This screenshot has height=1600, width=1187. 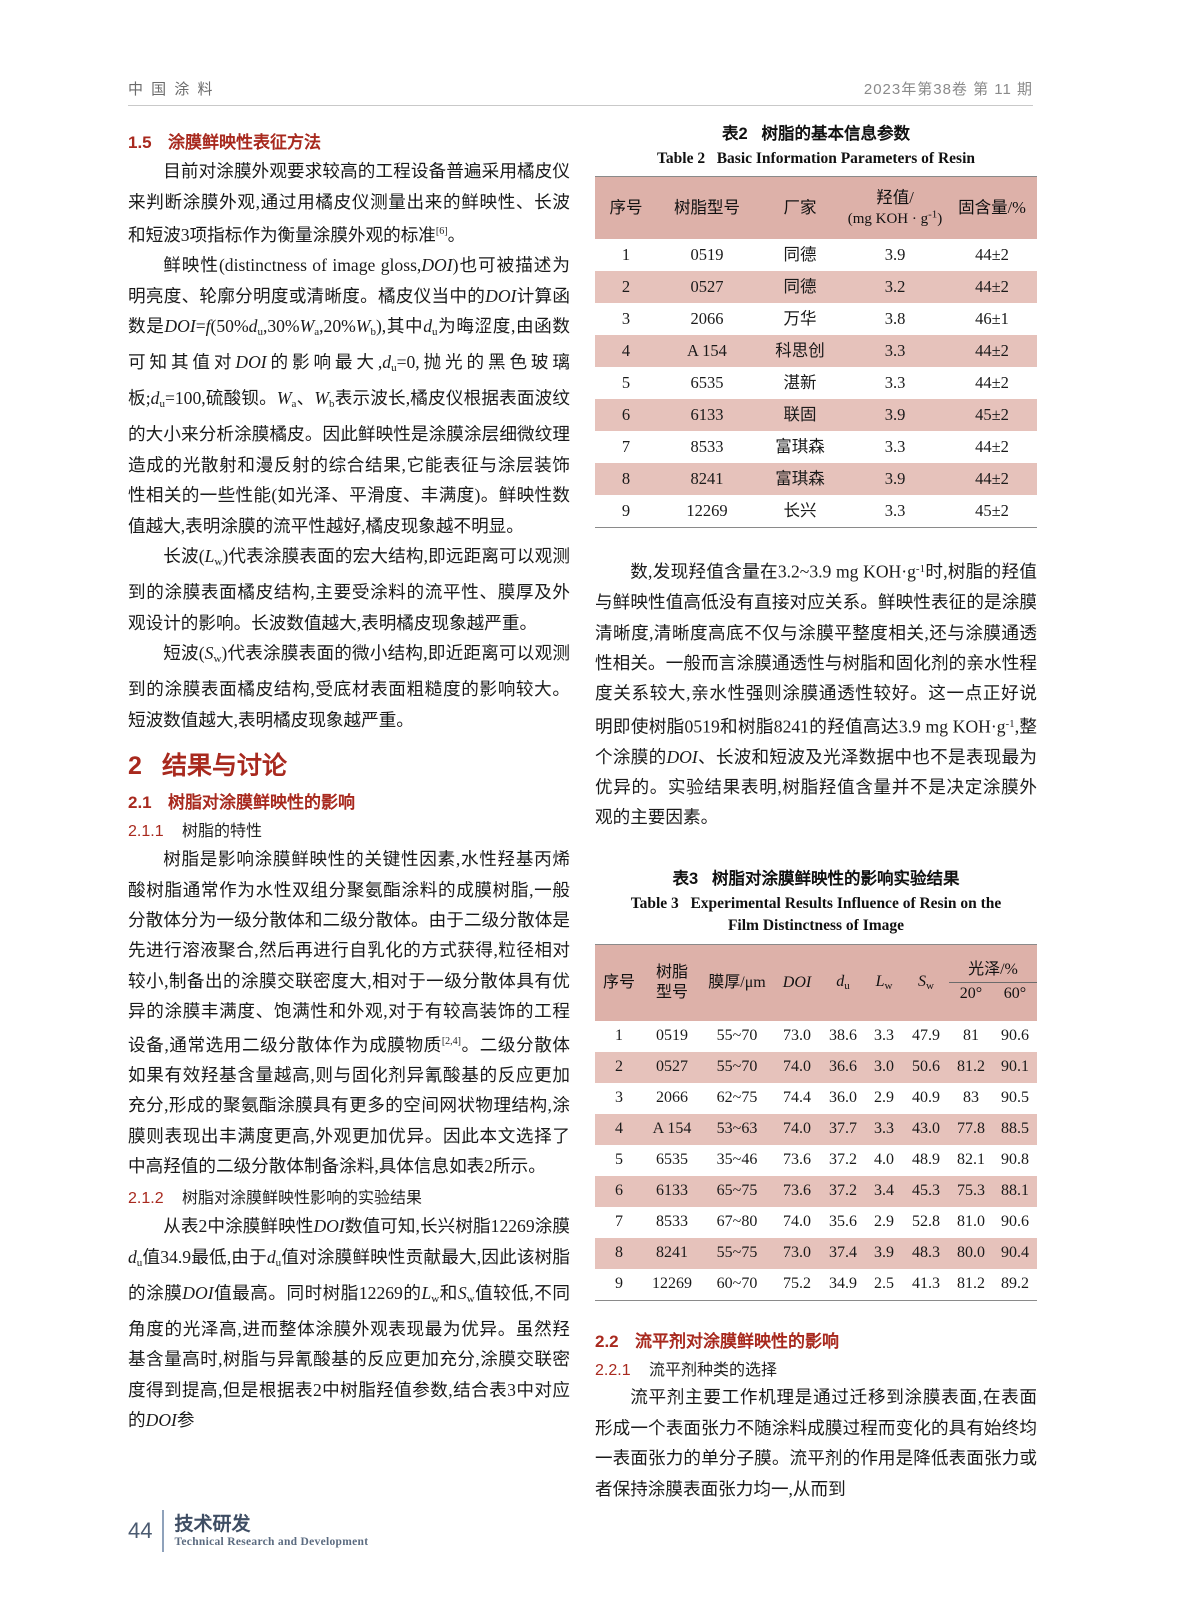 What do you see at coordinates (713, 1370) in the screenshot?
I see `heading-2-2-1-title: 流平剂种类的选择` at bounding box center [713, 1370].